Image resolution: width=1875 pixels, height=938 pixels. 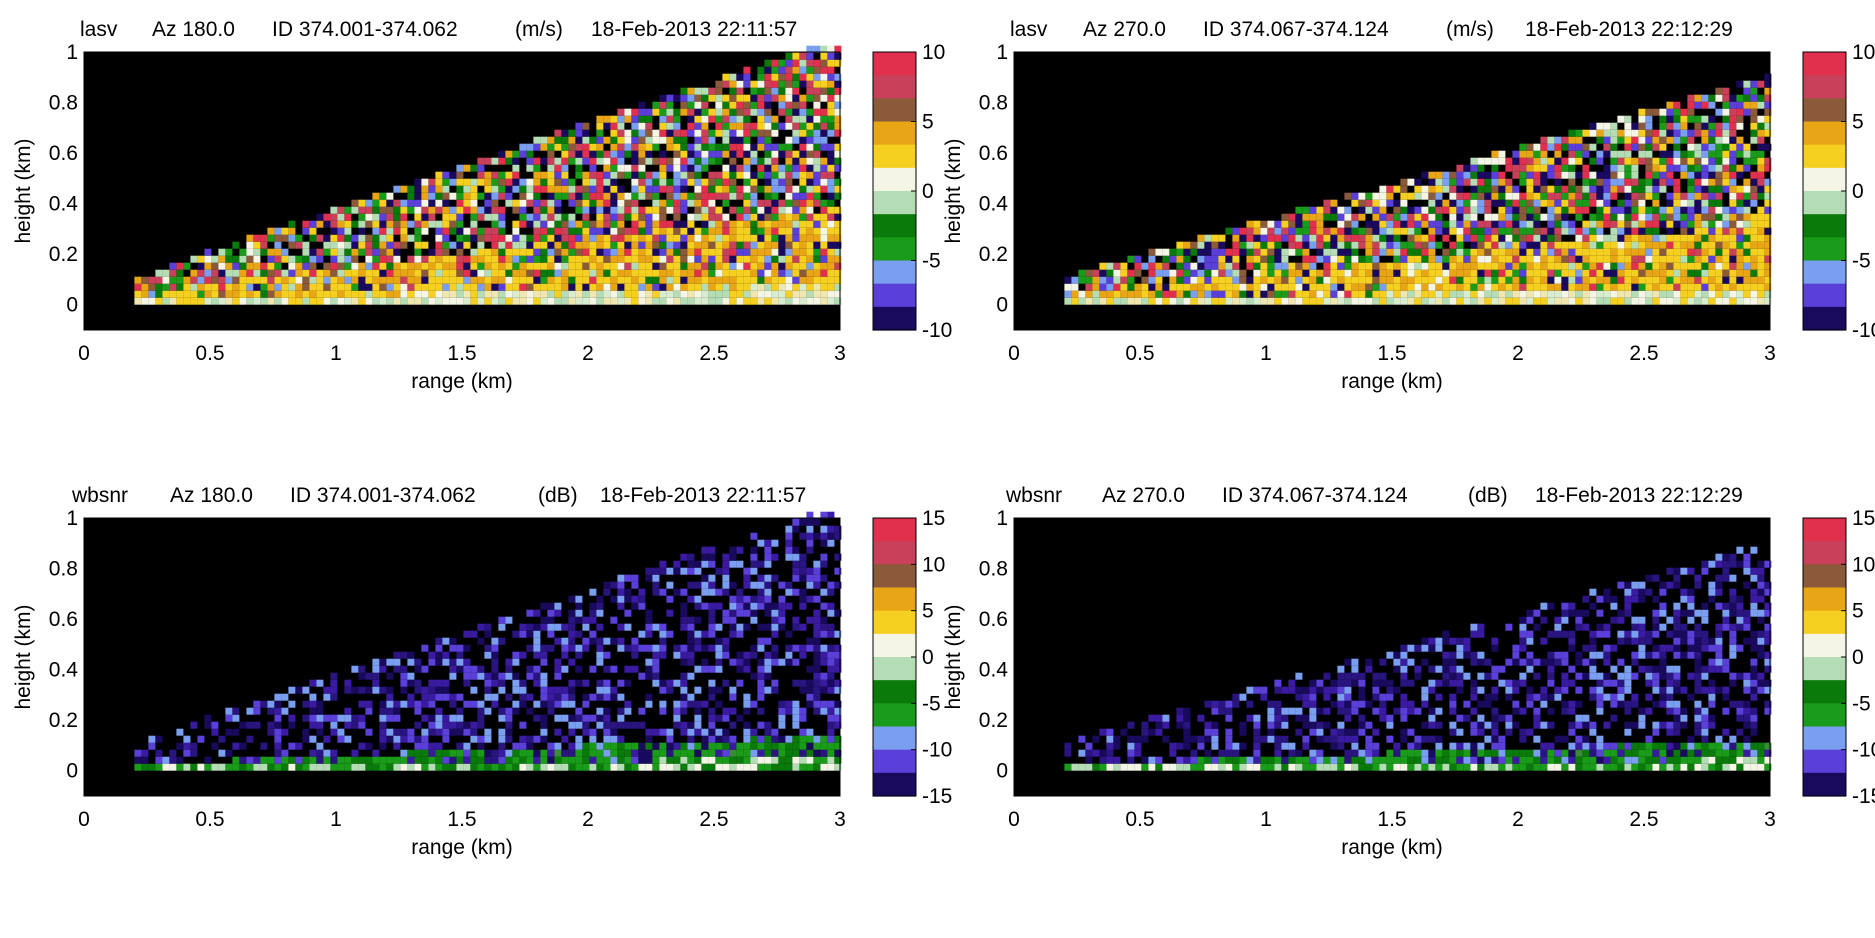 What do you see at coordinates (1861, 261) in the screenshot?
I see `colorbar-tick-label: -5` at bounding box center [1861, 261].